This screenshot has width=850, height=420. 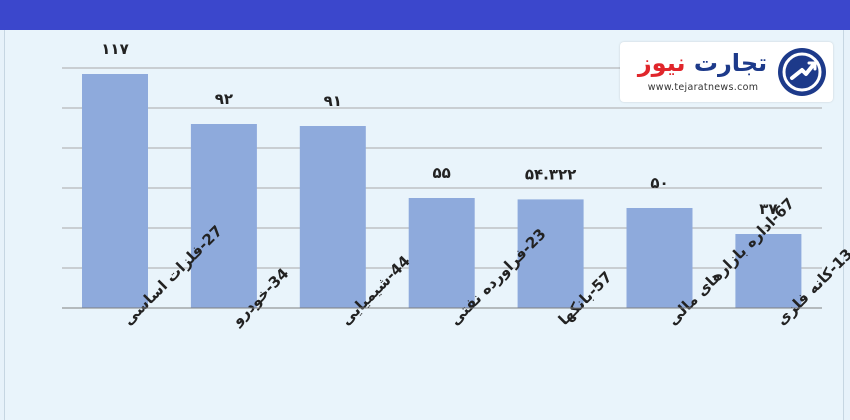 What do you see at coordinates (425, 15) in the screenshot?
I see `header-band` at bounding box center [425, 15].